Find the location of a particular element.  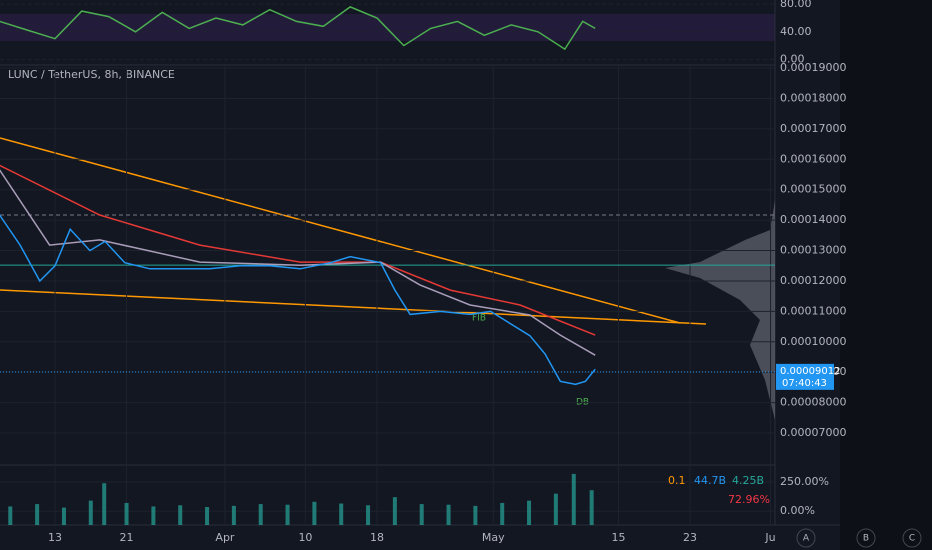

y-tick-label: 0.00014000 is located at coordinates (813, 219).